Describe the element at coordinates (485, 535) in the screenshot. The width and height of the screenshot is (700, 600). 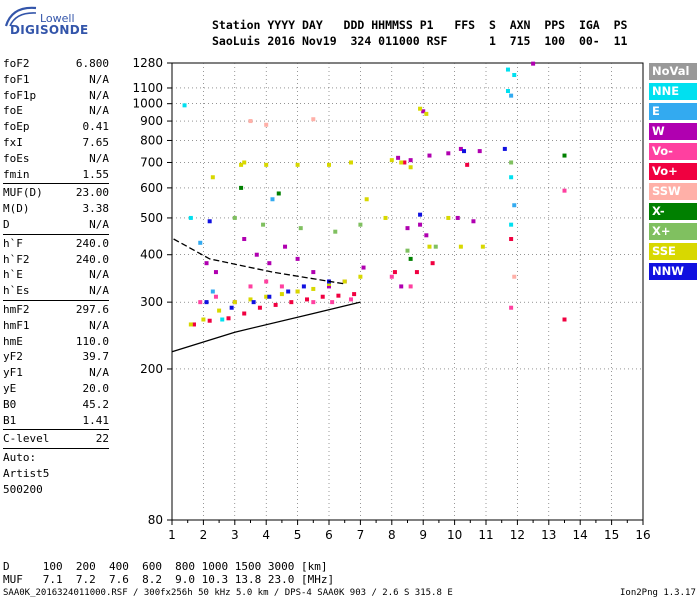
I see `x-tick-label: 11` at that location.